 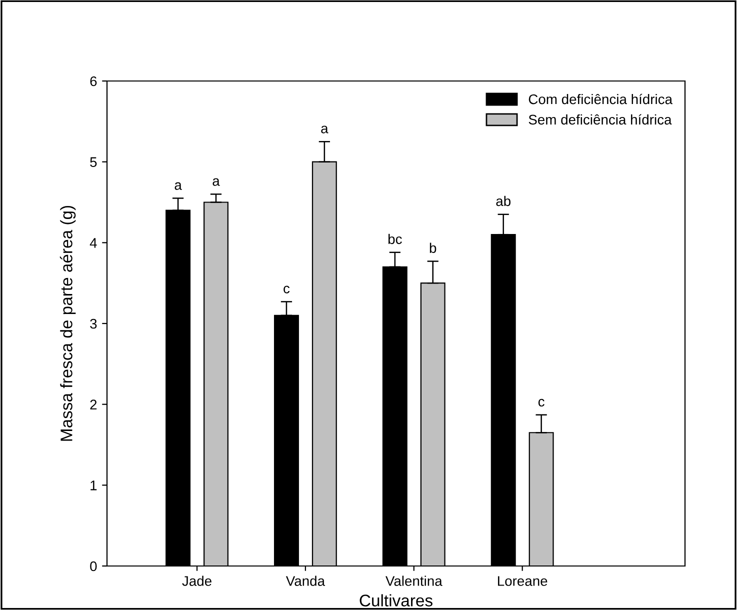 What do you see at coordinates (600, 119) in the screenshot?
I see `legend-label: Sem deficiência hídrica` at bounding box center [600, 119].